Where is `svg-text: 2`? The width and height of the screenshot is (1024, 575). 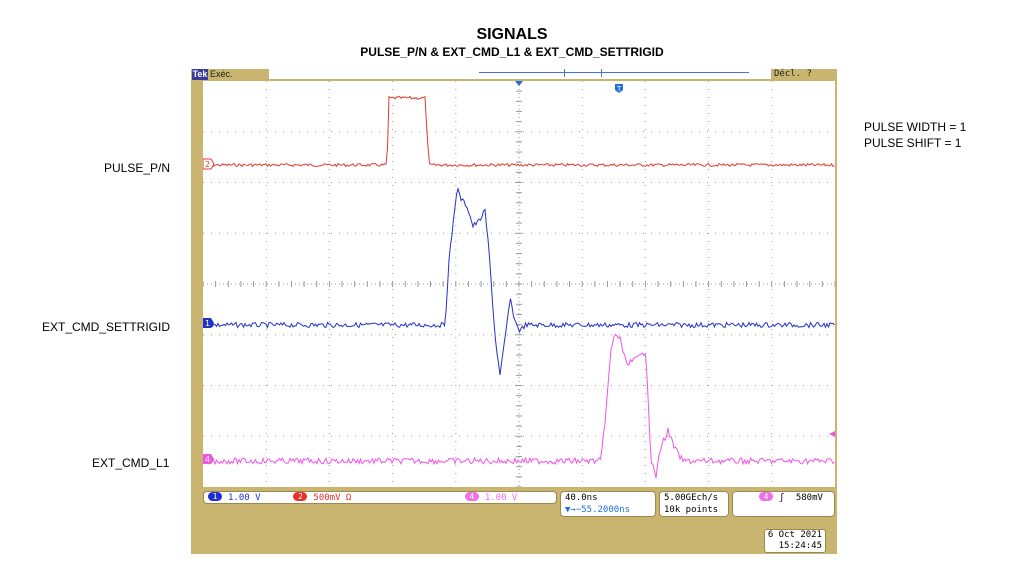 svg-text: 2 is located at coordinates (207, 164).